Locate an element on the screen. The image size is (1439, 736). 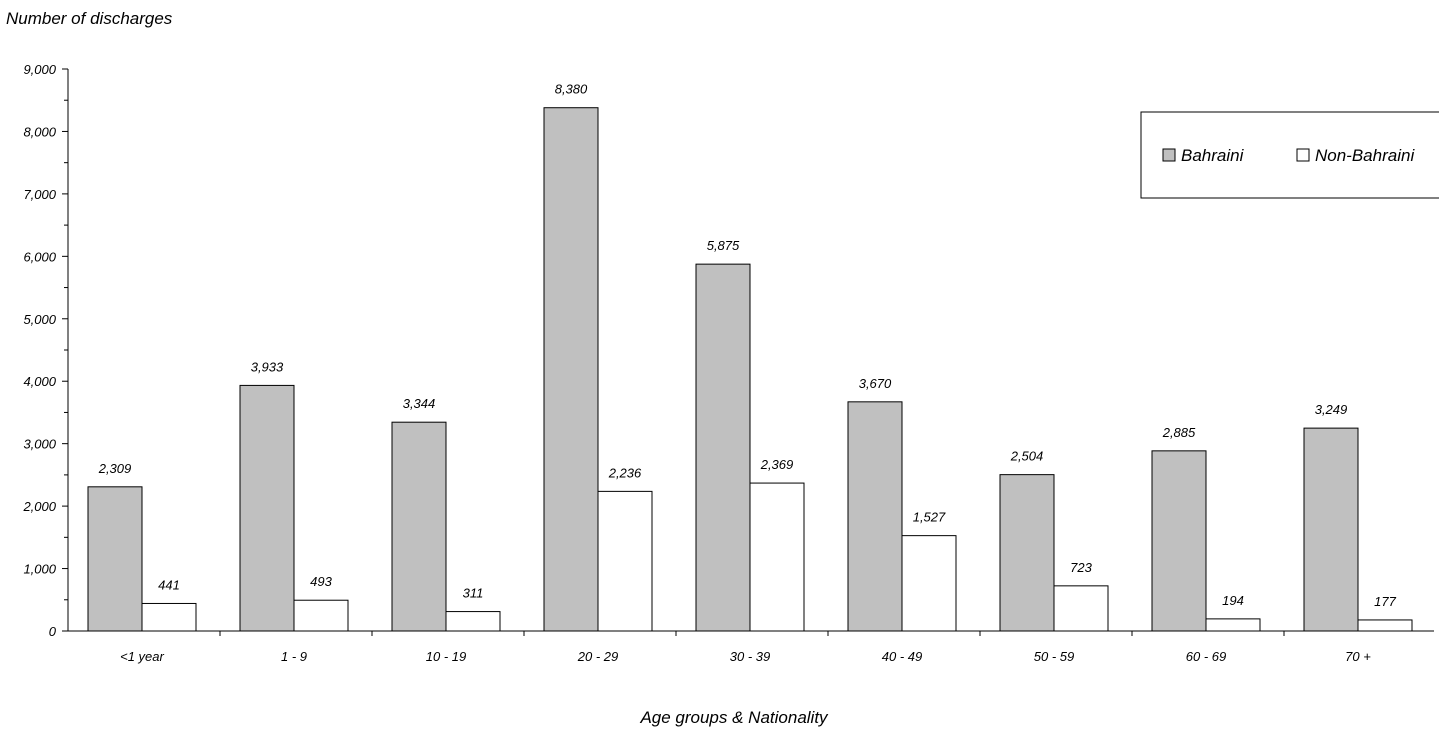
legend-box is located at coordinates (1289, 155).